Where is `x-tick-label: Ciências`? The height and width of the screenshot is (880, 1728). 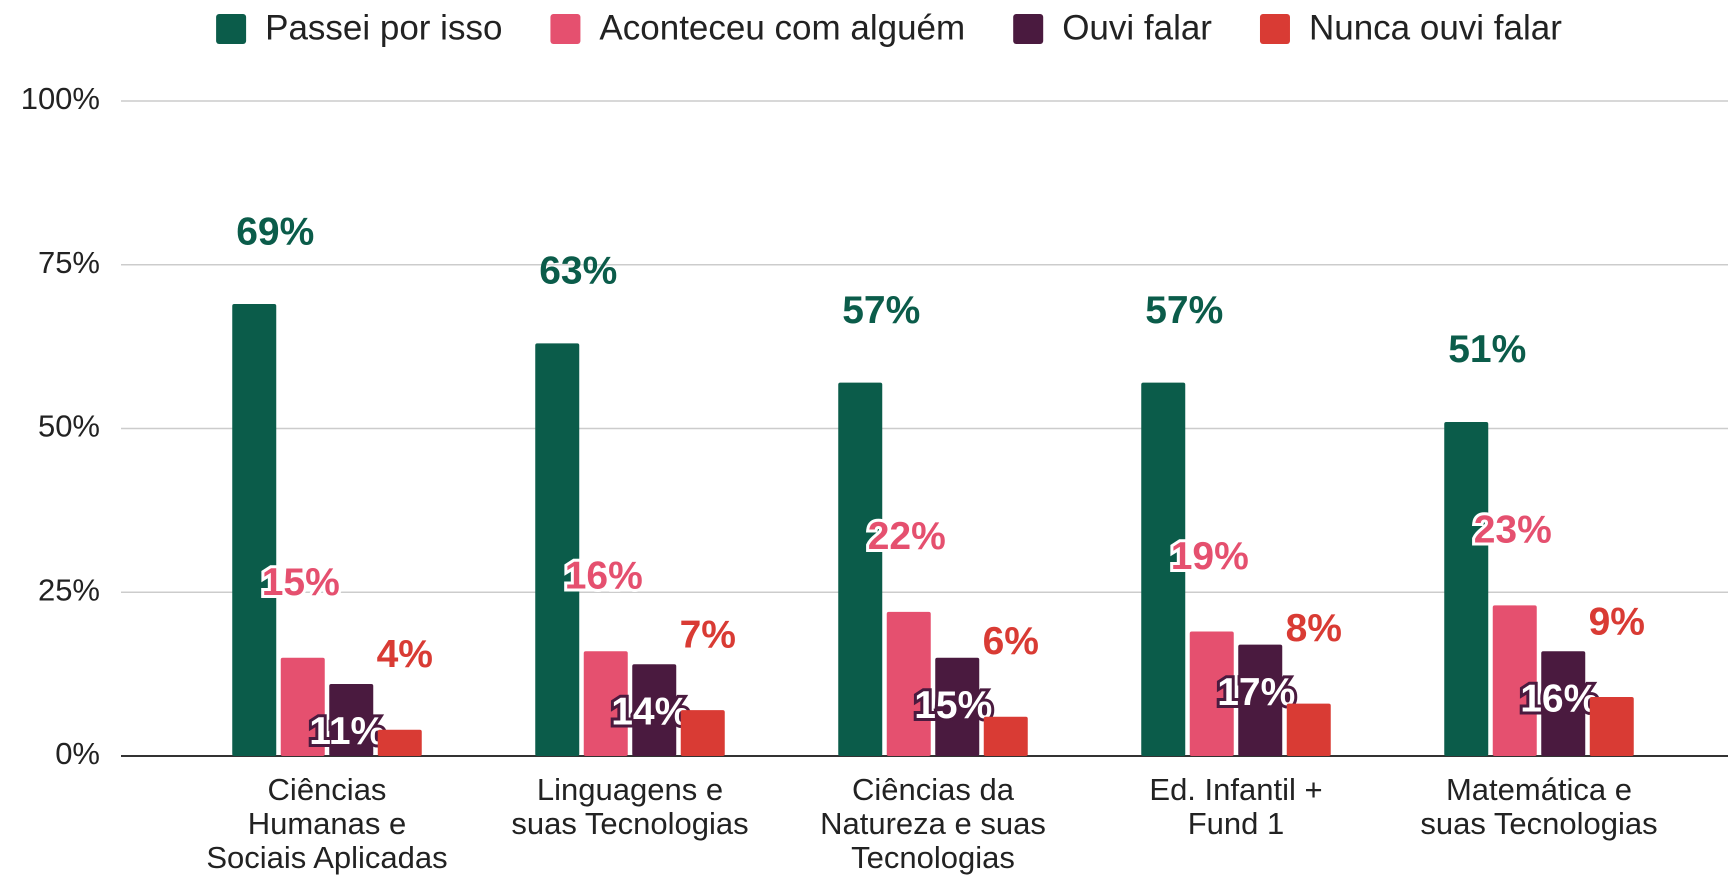
x-tick-label: Ciências is located at coordinates (327, 789).